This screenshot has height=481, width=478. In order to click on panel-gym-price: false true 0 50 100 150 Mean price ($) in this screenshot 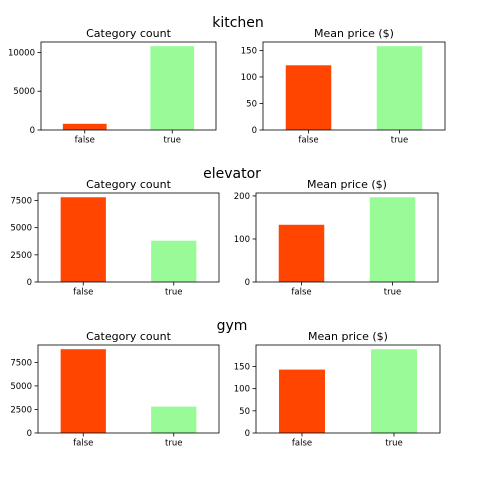, I will do `click(337, 389)`.